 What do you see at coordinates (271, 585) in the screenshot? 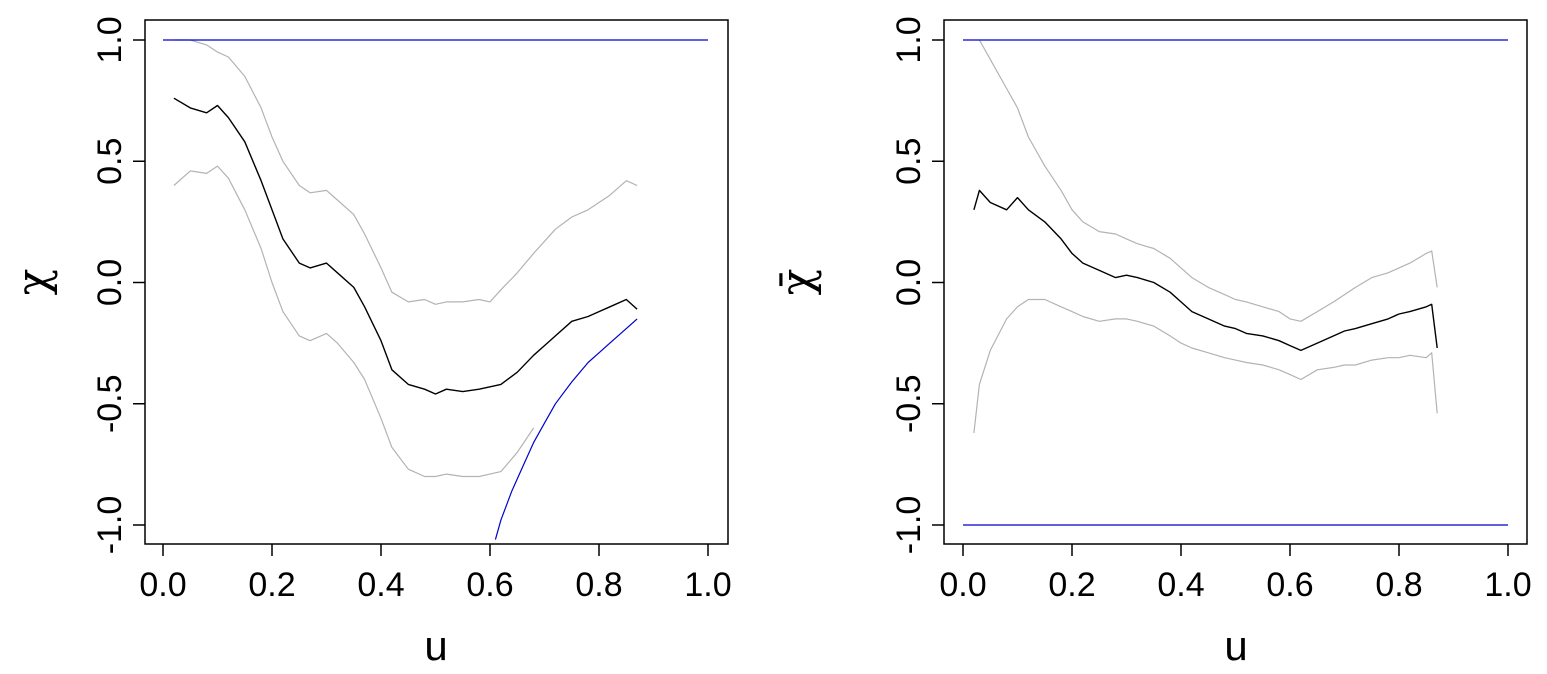
I see `left-x-tick-label: 0.2` at bounding box center [271, 585].